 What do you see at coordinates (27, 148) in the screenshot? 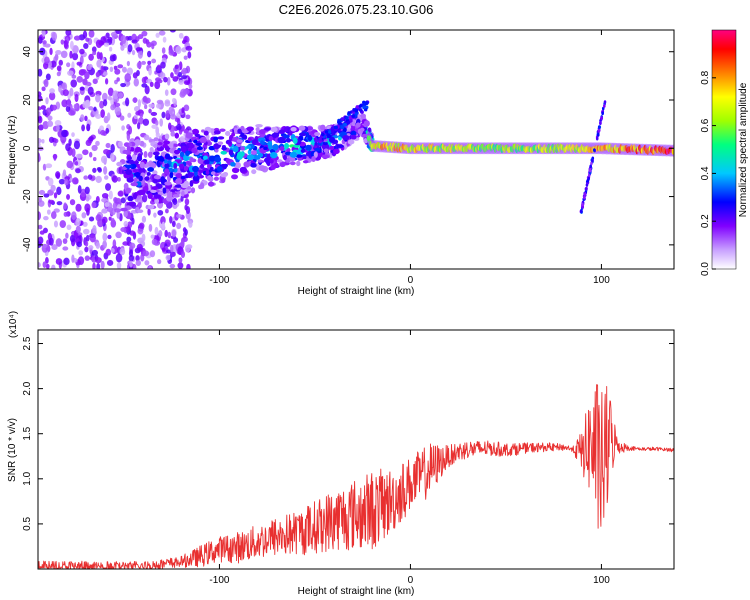
I see `spectrogram-y-tick-label: 0` at bounding box center [27, 148].